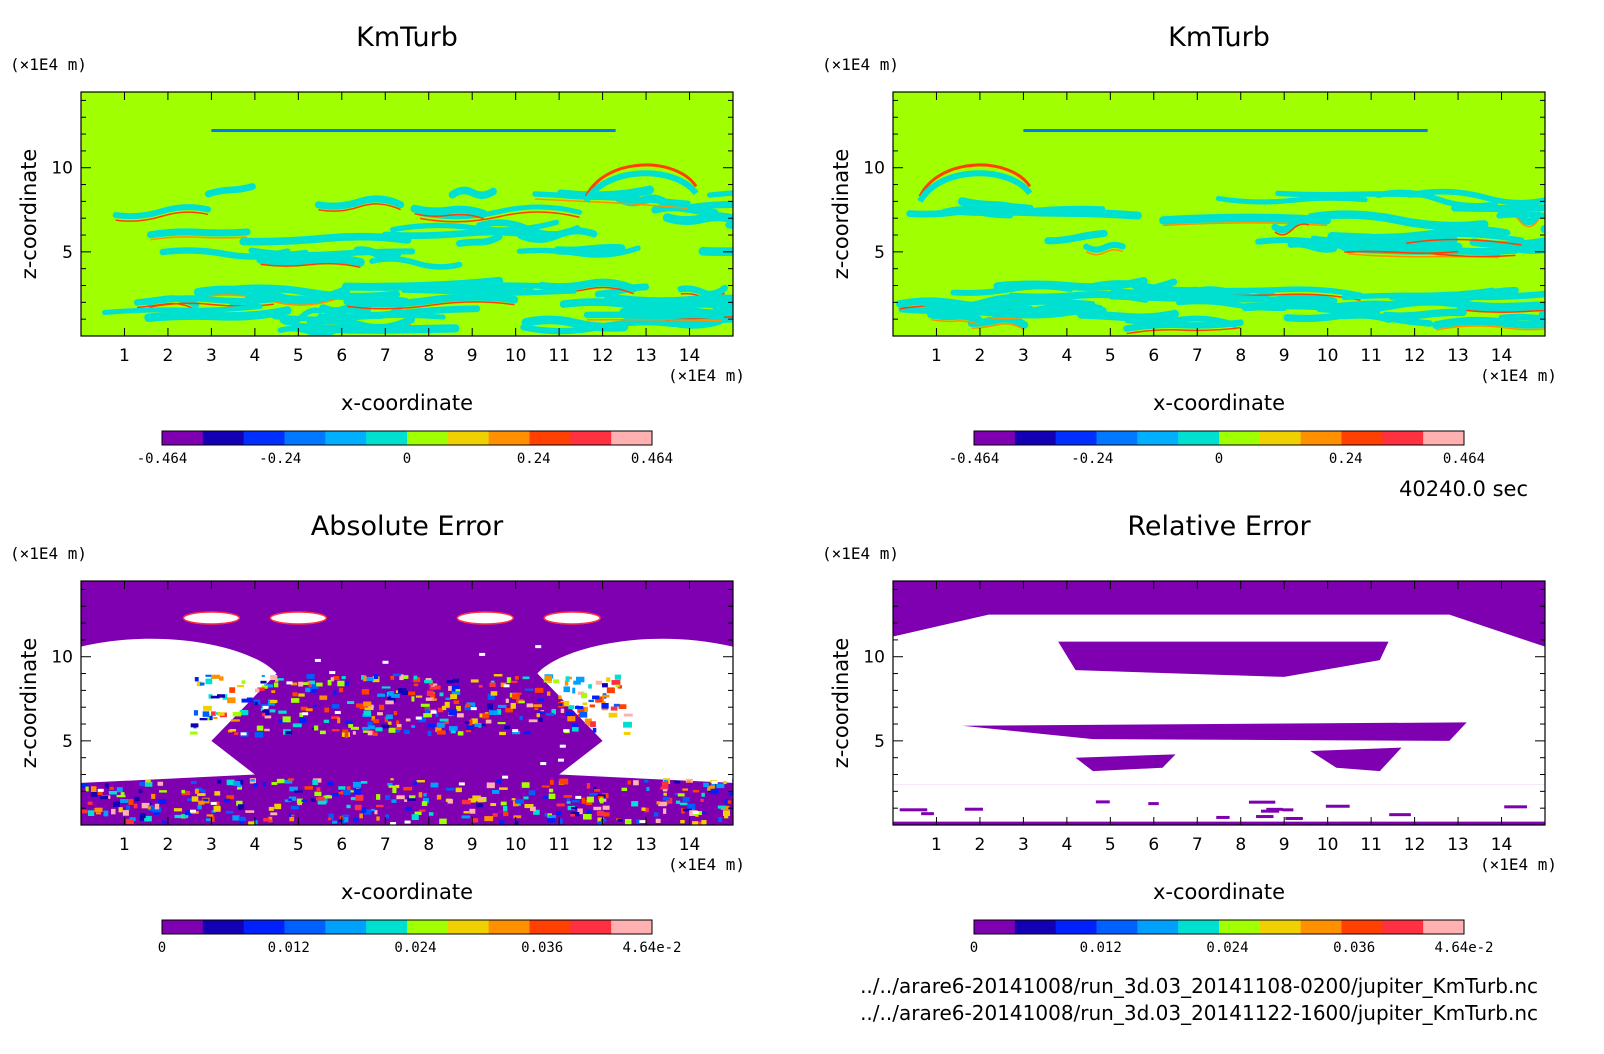 Image resolution: width=1604 pixels, height=1054 pixels. Describe the element at coordinates (211, 618) in the screenshot. I see `upper-blob` at that location.